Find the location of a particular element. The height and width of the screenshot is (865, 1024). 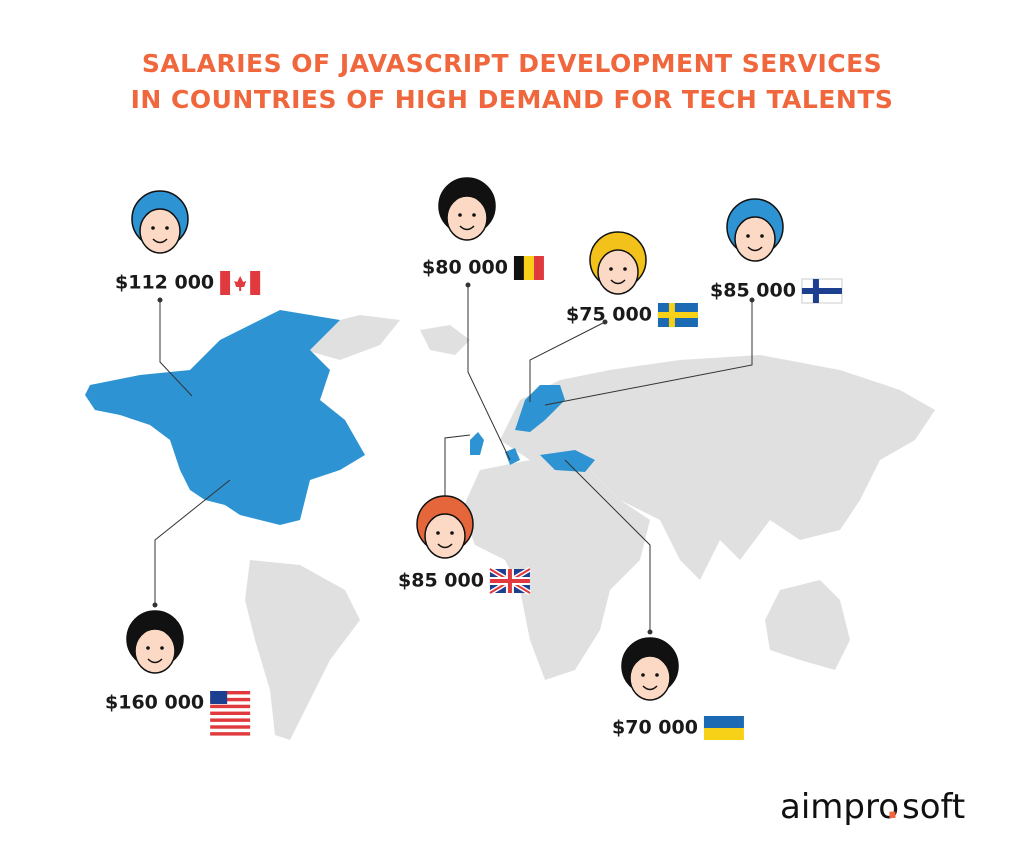

iceland is located at coordinates (445, 340).